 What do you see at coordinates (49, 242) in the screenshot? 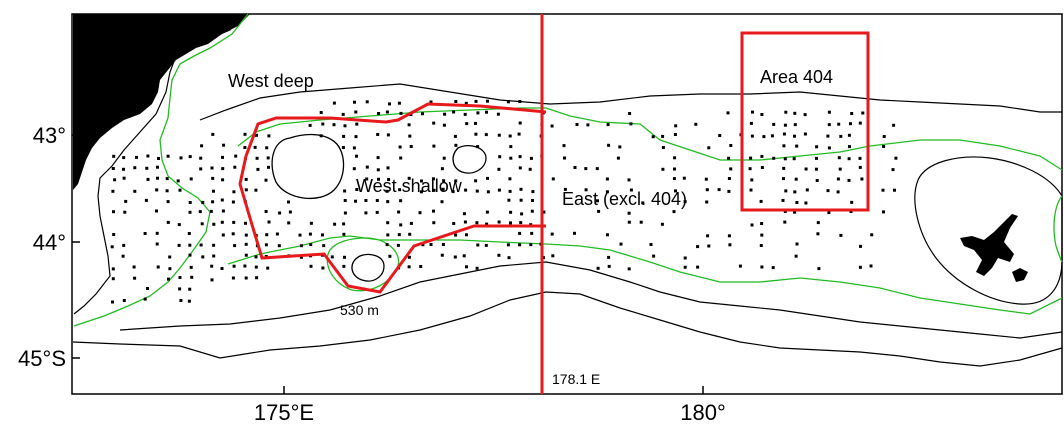
I see `lat-tick-44: 44°` at bounding box center [49, 242].